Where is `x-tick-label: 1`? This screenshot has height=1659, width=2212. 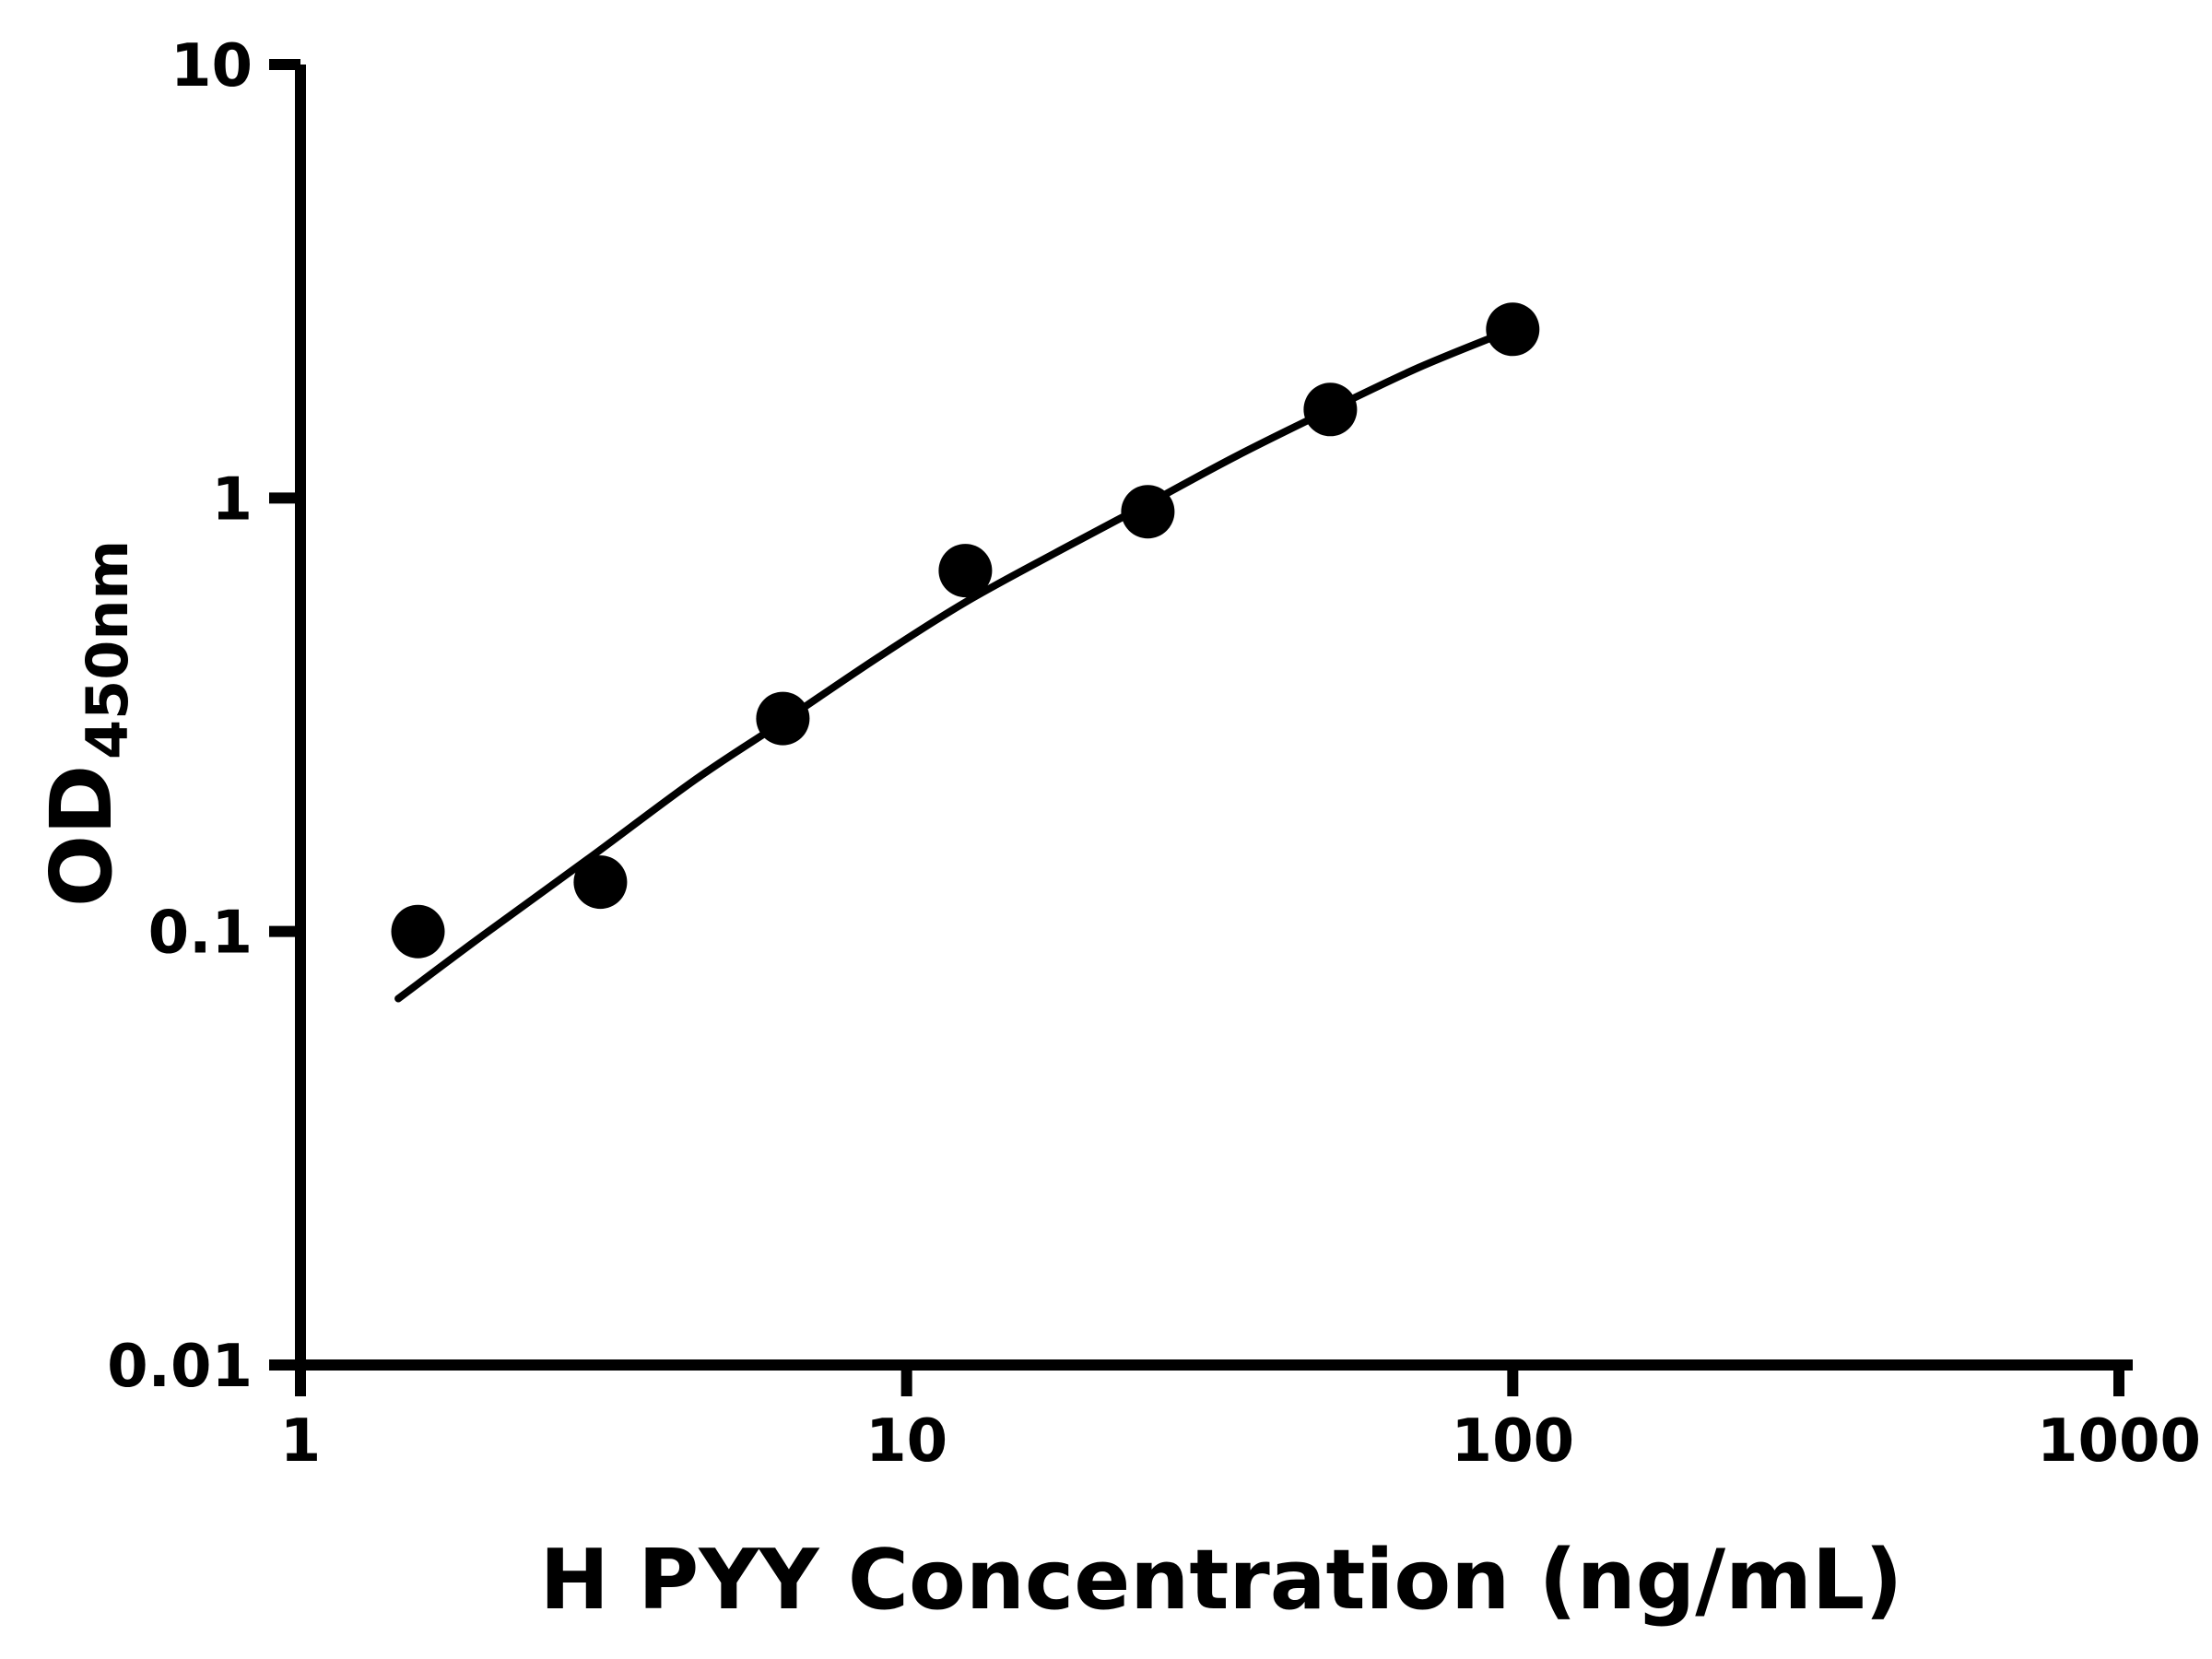 x-tick-label: 1 is located at coordinates (301, 1441).